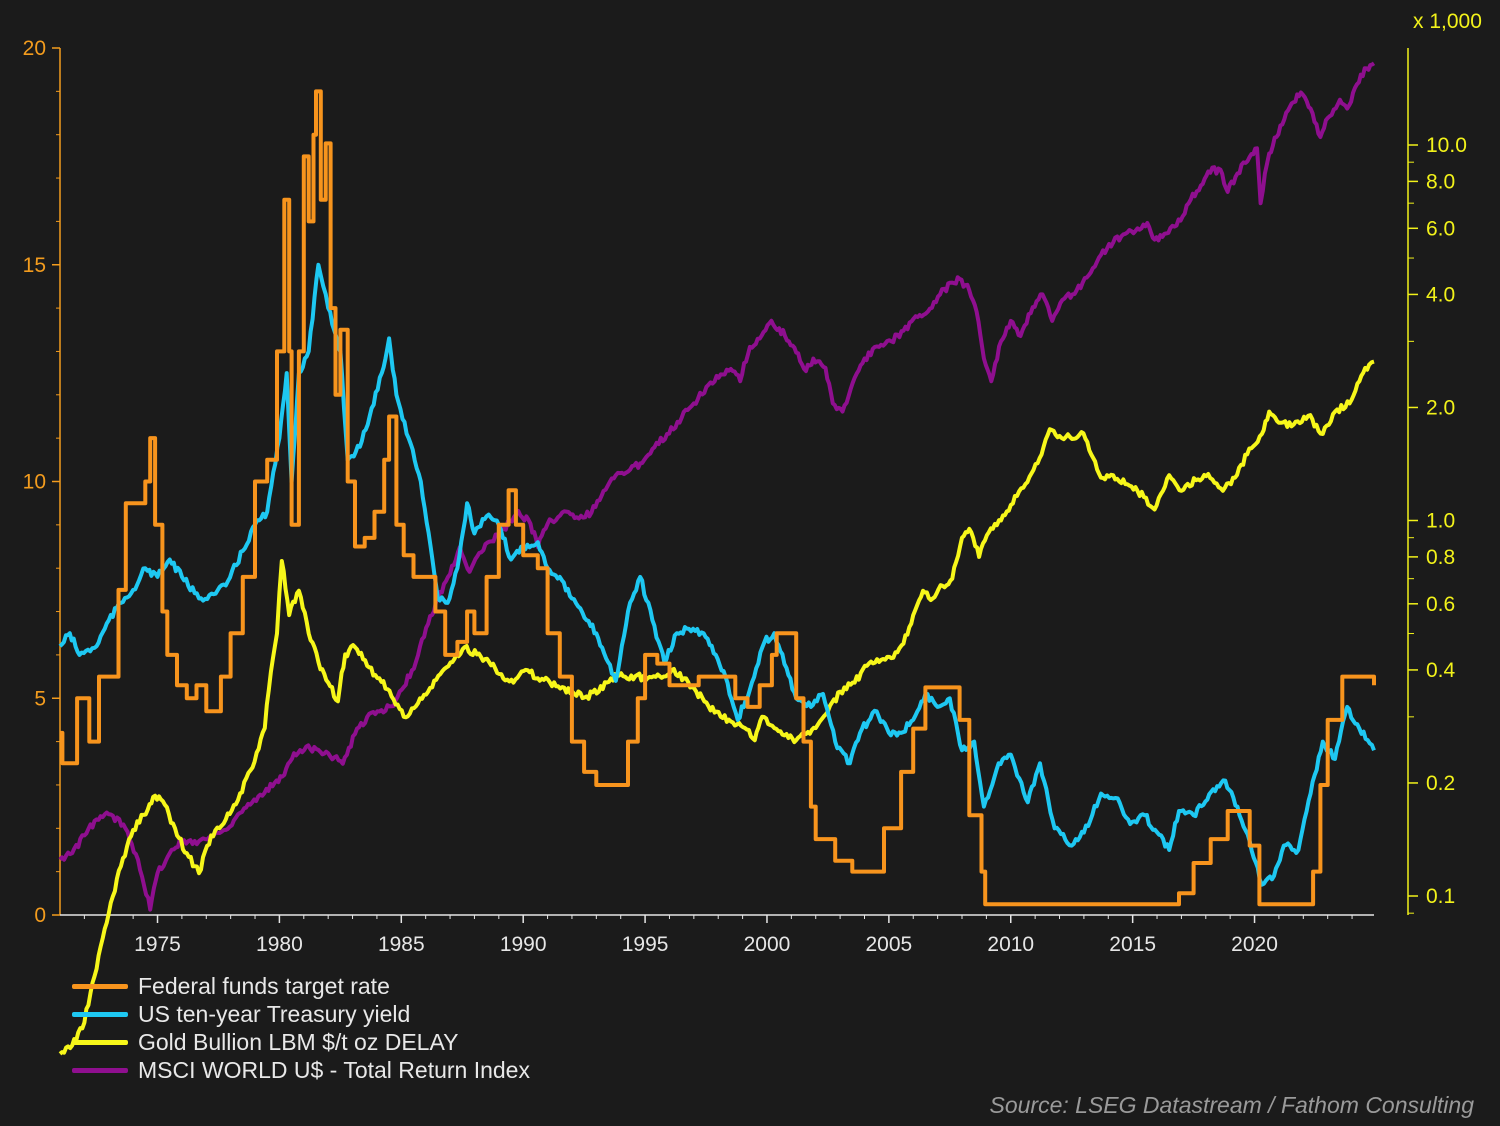  Describe the element at coordinates (1440, 557) in the screenshot. I see `right-tick-label-4: 0.8` at that location.